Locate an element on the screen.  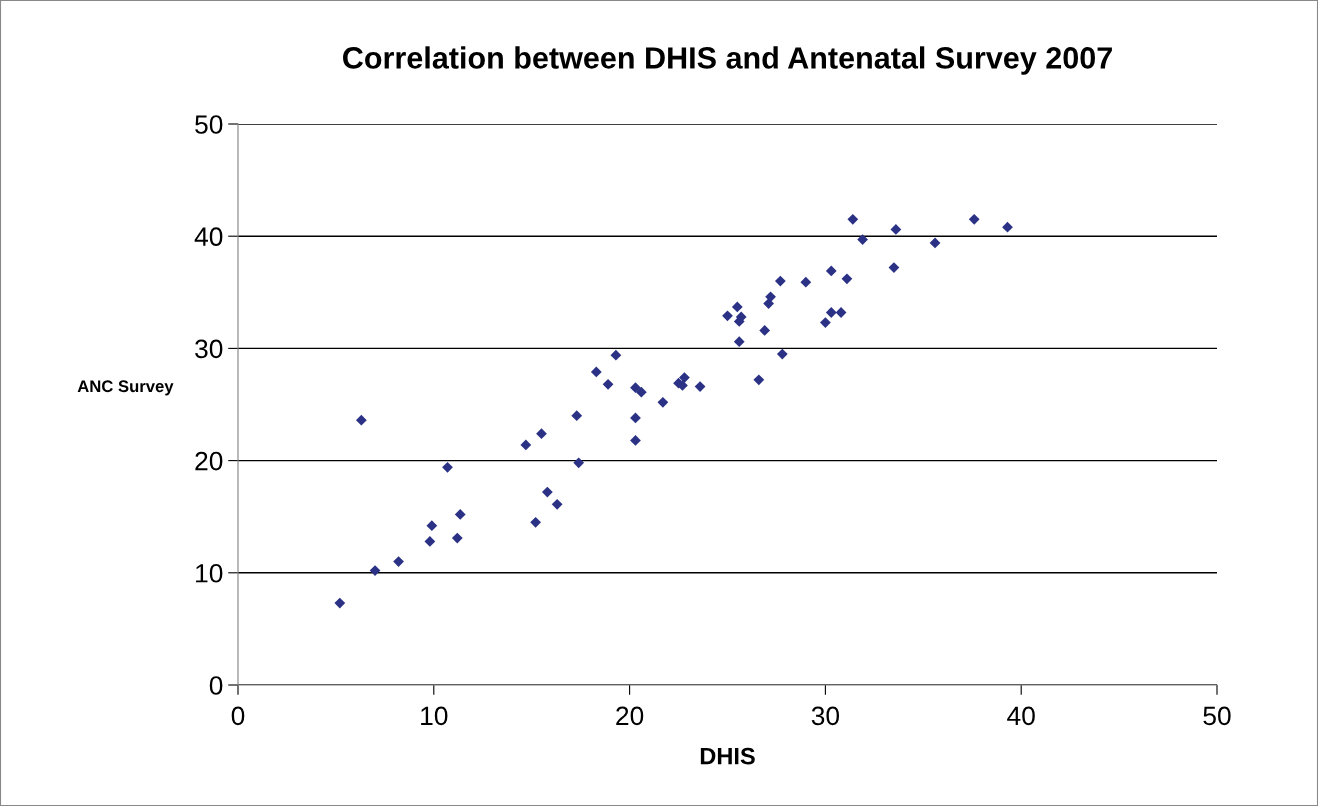
x-tick-label: 40 is located at coordinates (1021, 716).